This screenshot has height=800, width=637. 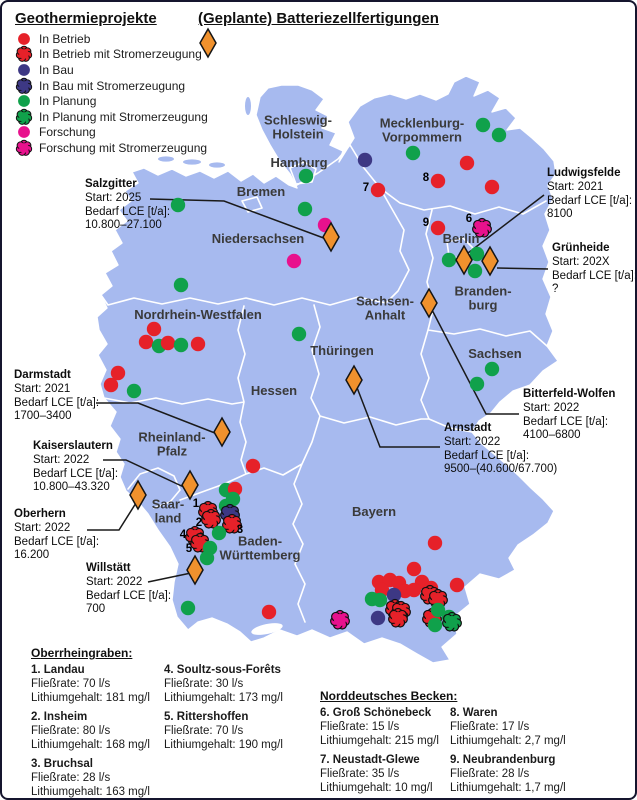 What do you see at coordinates (267, 629) in the screenshot?
I see `lake-constance` at bounding box center [267, 629].